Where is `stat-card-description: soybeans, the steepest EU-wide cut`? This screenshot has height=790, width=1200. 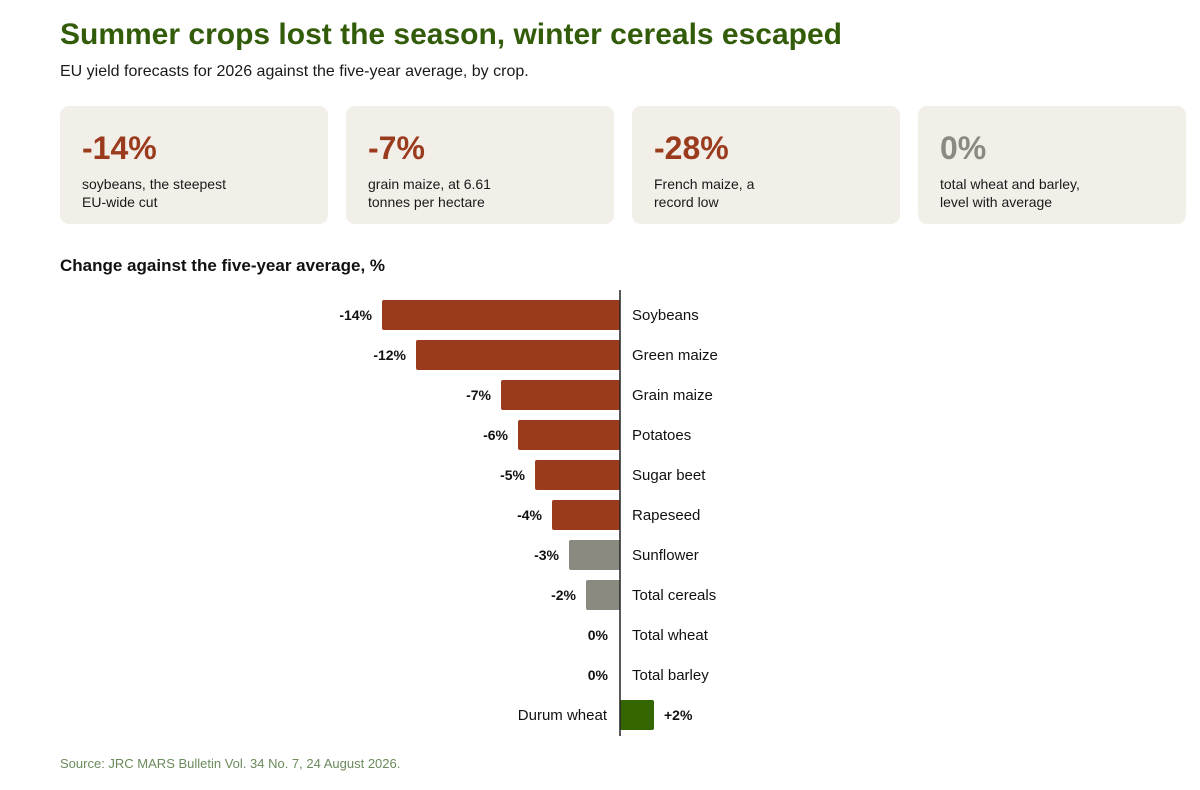 stat-card-description: soybeans, the steepest EU-wide cut is located at coordinates (154, 193).